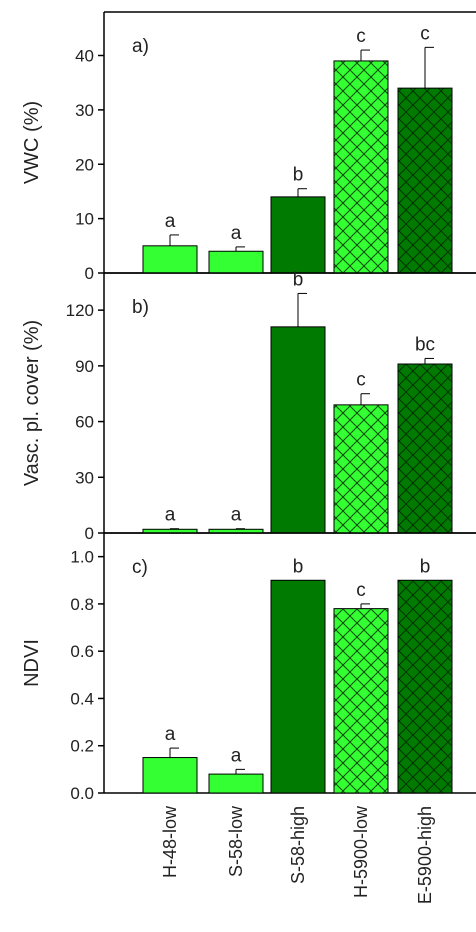  Describe the element at coordinates (32, 663) in the screenshot. I see `y-axis-title: NDVI` at that location.